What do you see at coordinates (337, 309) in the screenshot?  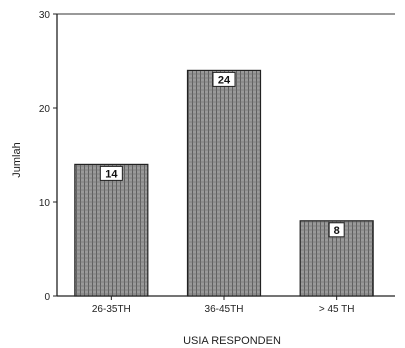 I see `x-tick-label: > 45 TH` at bounding box center [337, 309].